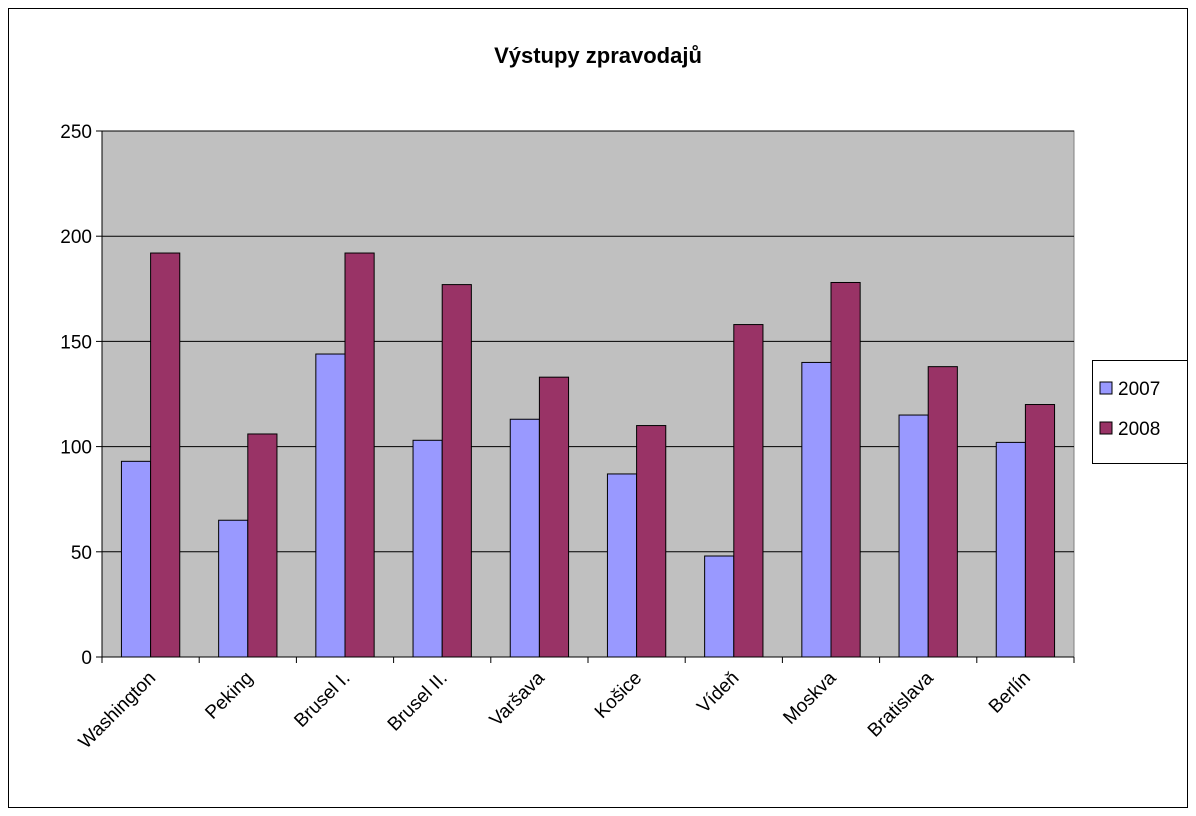 This screenshot has width=1196, height=816. Describe the element at coordinates (598, 55) in the screenshot. I see `chart-title: Výstupy zpravodajů` at that location.